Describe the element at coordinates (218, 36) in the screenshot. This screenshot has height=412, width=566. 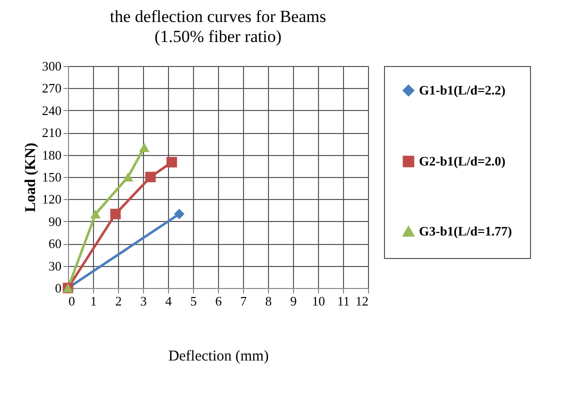
I see `chart-subtitle: (1.50% fiber ratio)` at that location.